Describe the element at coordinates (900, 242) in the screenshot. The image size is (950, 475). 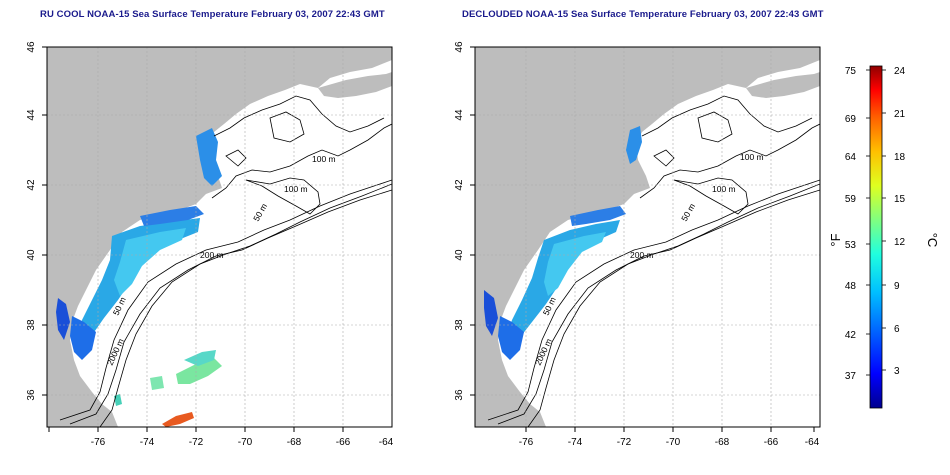
I see `c-tick-label: 12` at that location.